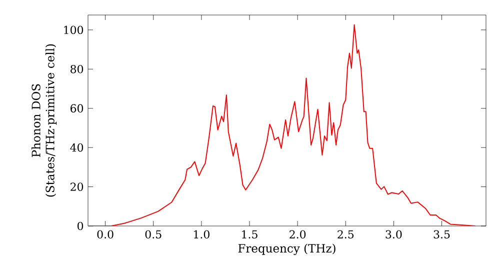  I want to click on x-tick-label: 2.0, so click(298, 234).